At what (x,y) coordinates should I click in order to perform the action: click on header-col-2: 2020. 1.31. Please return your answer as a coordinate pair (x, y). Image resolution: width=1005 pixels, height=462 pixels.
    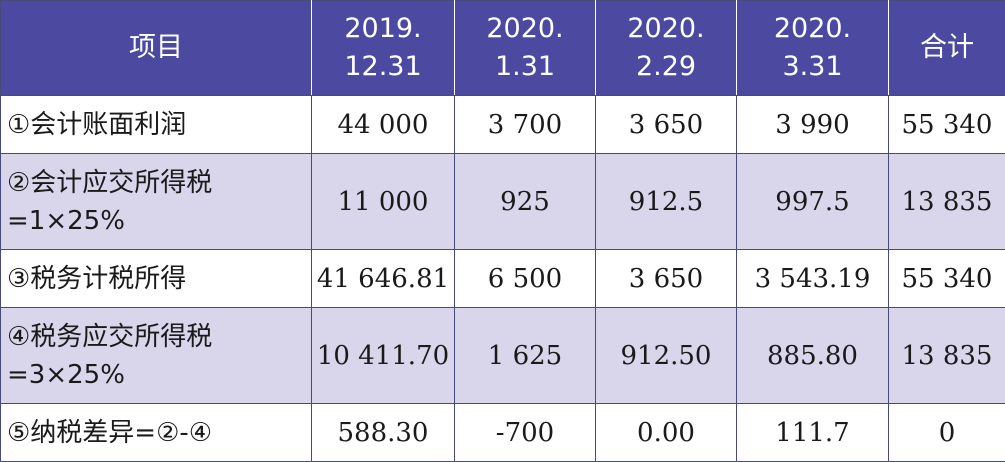
    Looking at the image, I should click on (525, 48).